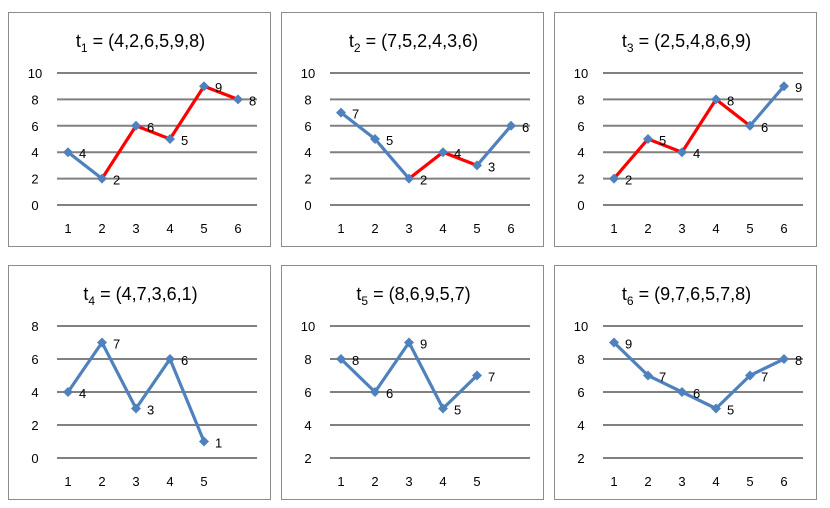 The width and height of the screenshot is (830, 508). Describe the element at coordinates (413, 296) in the screenshot. I see `chart-title: t5 = (8,6,9,5,7)` at that location.